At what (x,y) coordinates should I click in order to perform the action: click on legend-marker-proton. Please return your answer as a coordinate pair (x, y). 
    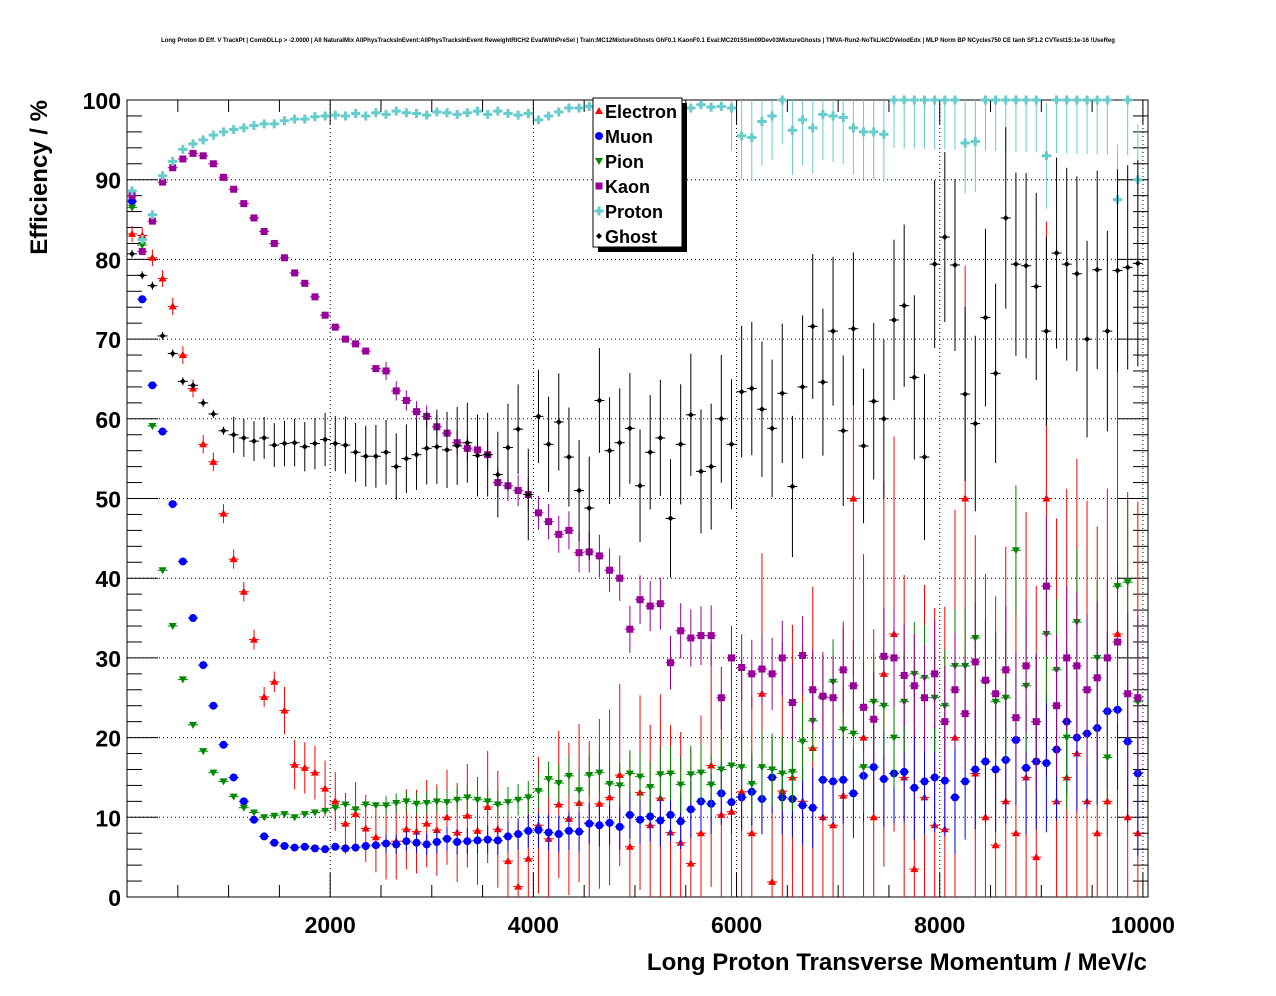
    Looking at the image, I should click on (599, 211).